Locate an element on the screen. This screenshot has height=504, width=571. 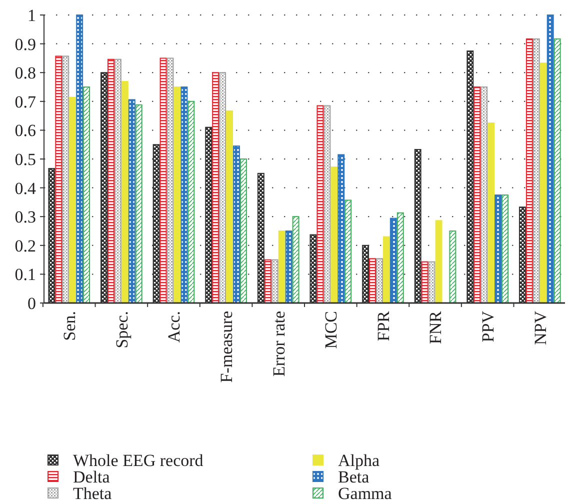
x-tick-label: NPV is located at coordinates (540, 328).